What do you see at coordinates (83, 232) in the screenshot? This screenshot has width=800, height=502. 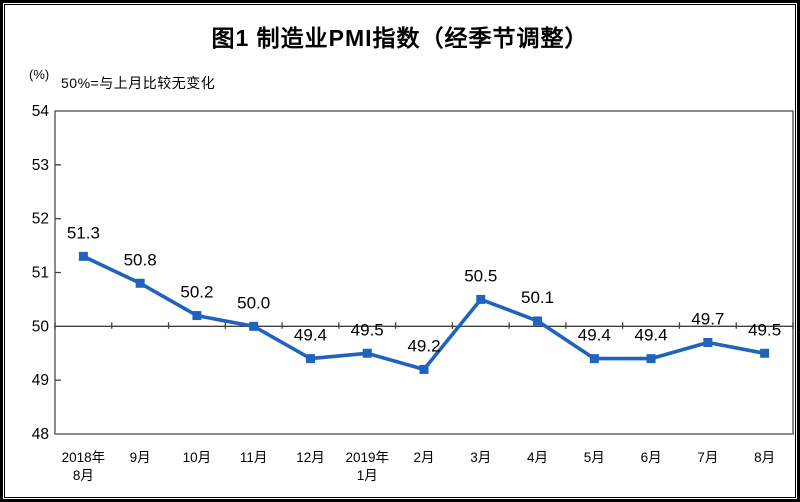 I see `data-point-label: 51.3` at bounding box center [83, 232].